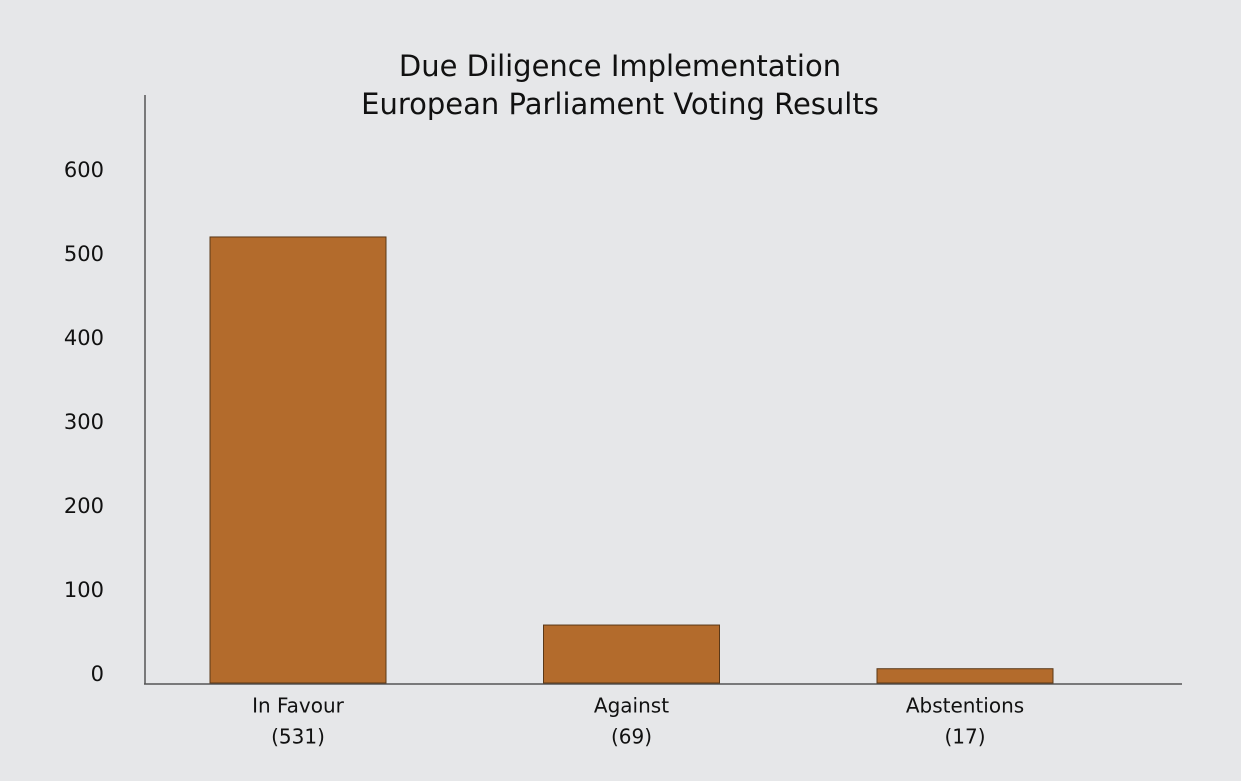 This screenshot has height=781, width=1241. I want to click on y-tick-label: 300, so click(84, 422).